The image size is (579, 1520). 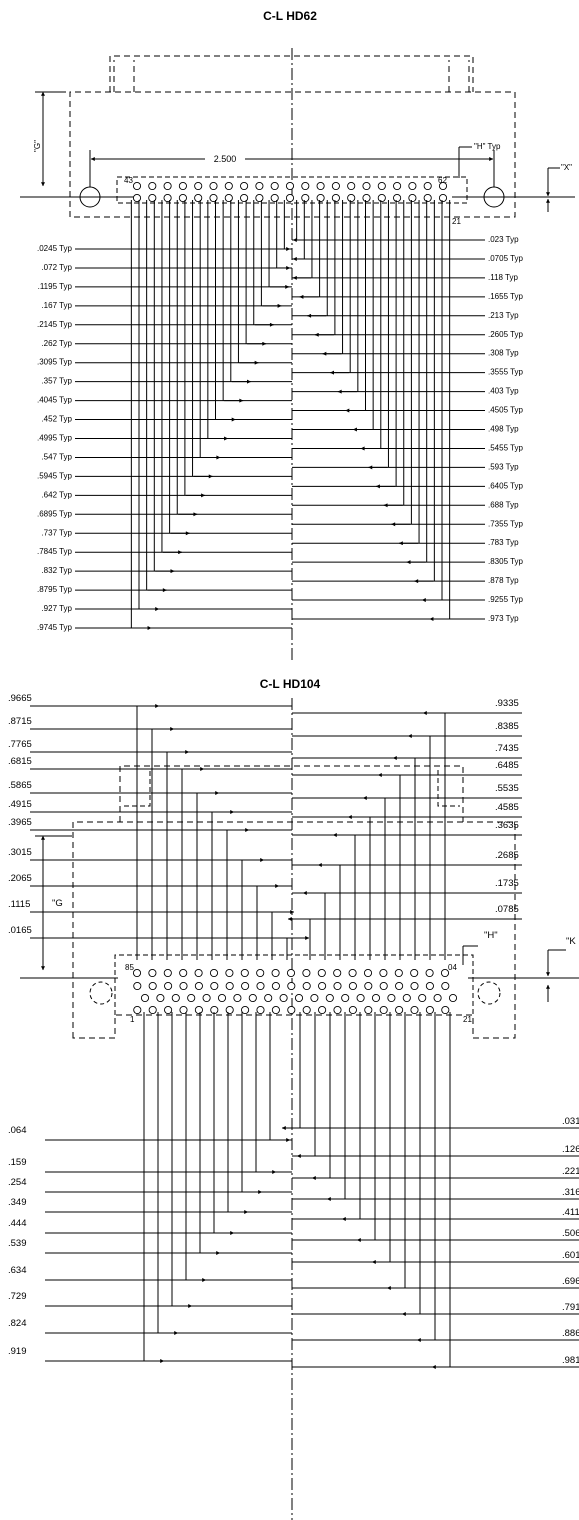 What do you see at coordinates (56, 305) in the screenshot?
I see `hd62-left-dim-label: .167 Typ` at bounding box center [56, 305].